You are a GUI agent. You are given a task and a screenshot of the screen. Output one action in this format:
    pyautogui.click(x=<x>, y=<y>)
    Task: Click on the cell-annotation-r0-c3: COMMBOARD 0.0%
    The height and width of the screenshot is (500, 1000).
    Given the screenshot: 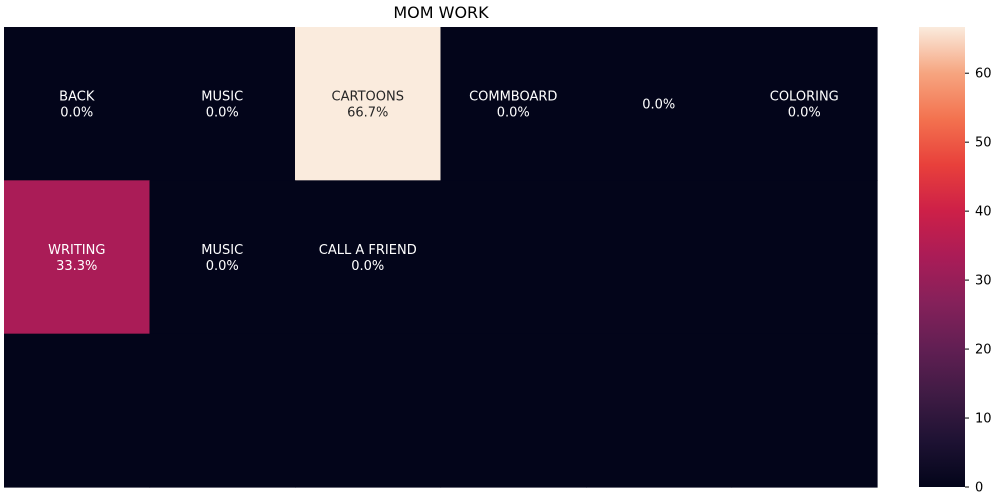 What is the action you would take?
    pyautogui.click(x=513, y=105)
    